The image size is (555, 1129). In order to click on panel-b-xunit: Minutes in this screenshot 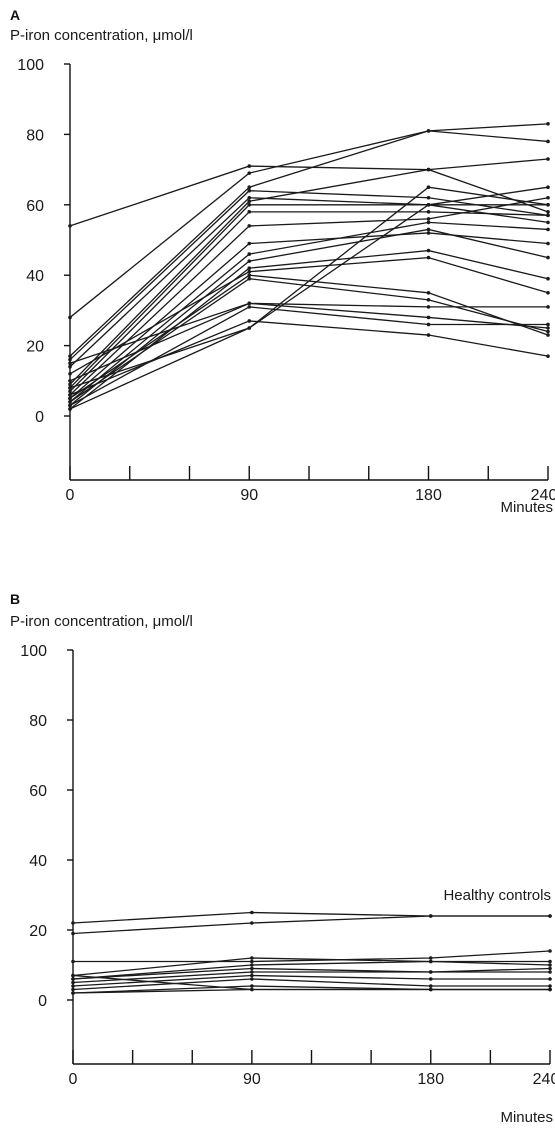, I will do `click(526, 1117)`.